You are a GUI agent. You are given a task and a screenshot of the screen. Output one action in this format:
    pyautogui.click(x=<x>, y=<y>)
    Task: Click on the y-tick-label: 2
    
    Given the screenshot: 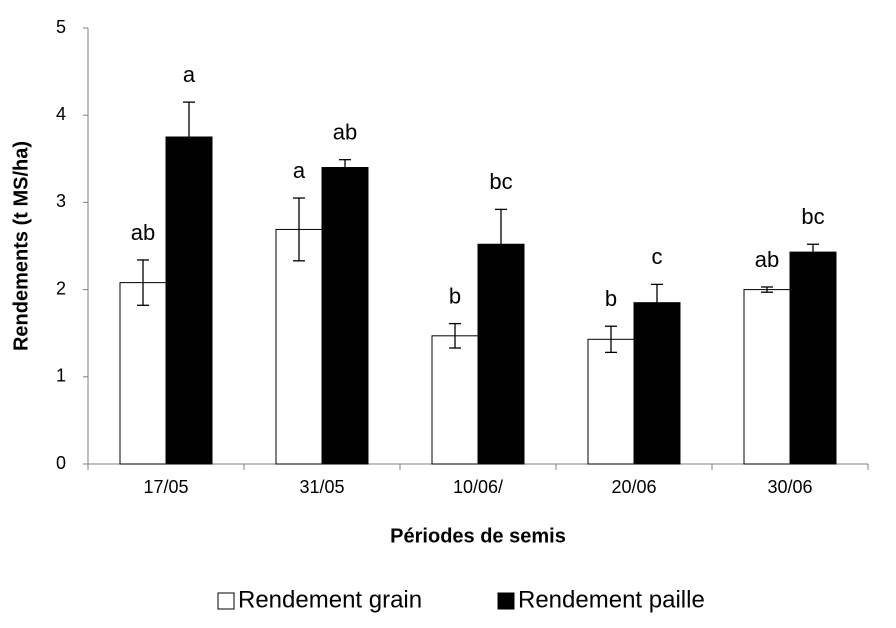 What is the action you would take?
    pyautogui.click(x=61, y=288)
    